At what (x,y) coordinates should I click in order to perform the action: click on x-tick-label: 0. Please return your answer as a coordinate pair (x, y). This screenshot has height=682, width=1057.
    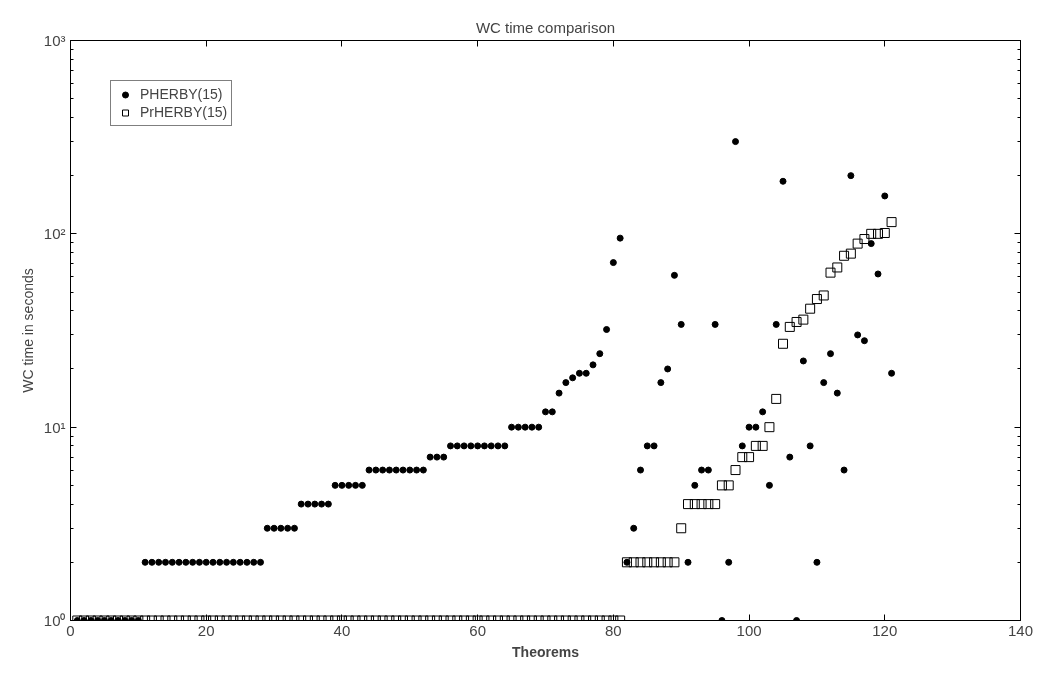
    Looking at the image, I should click on (70, 630).